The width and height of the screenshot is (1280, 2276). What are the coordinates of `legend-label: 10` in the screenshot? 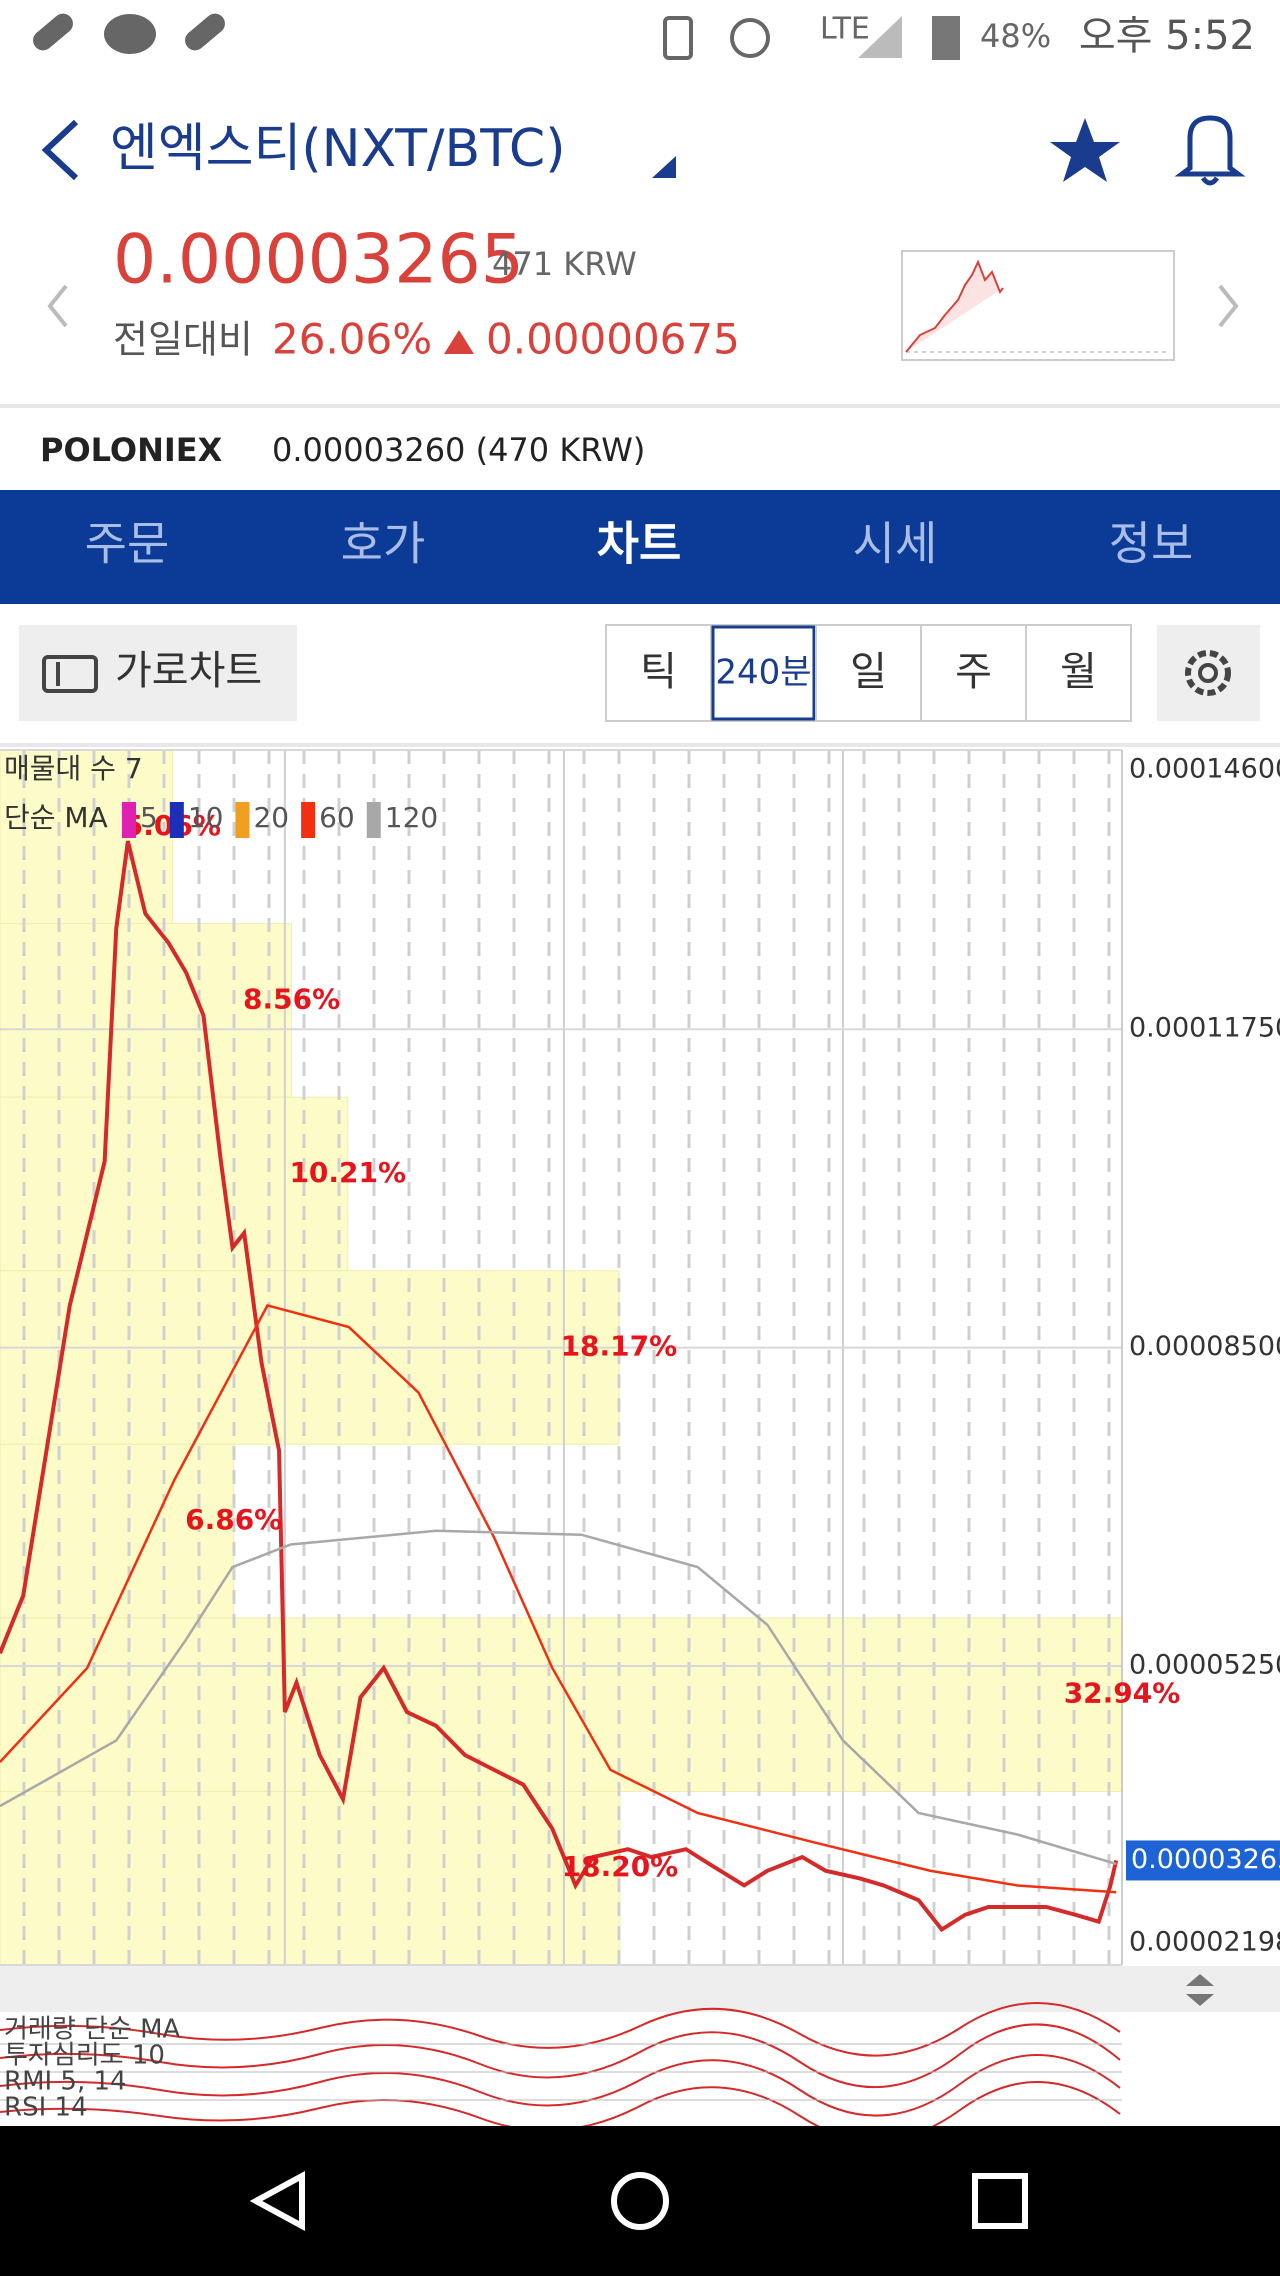 It's located at (206, 817).